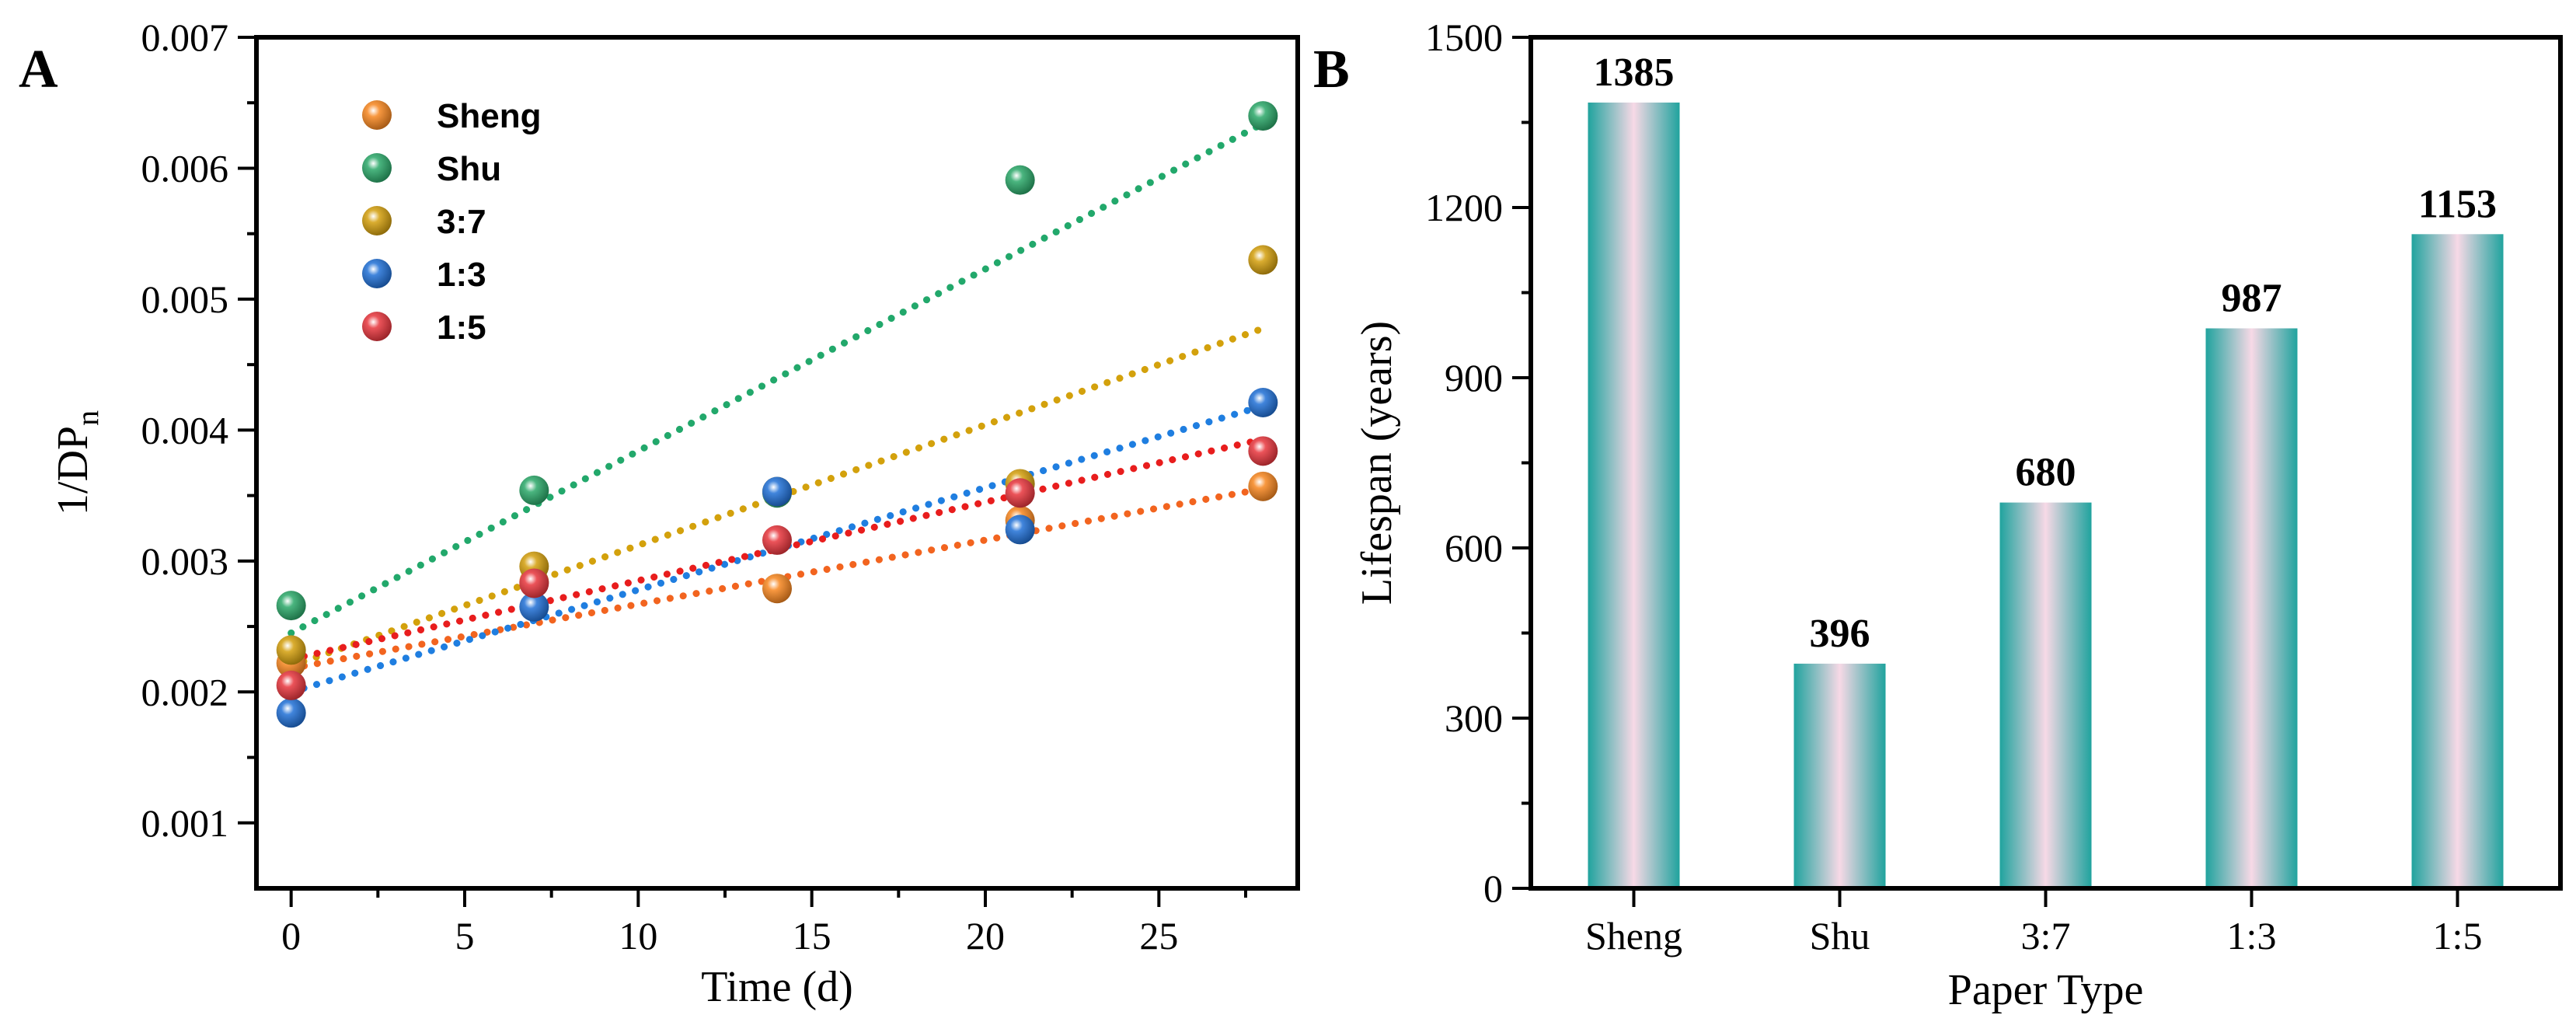 The height and width of the screenshot is (1036, 2576). Describe the element at coordinates (1493, 888) in the screenshot. I see `panel-b-y-tick-label: 0` at that location.